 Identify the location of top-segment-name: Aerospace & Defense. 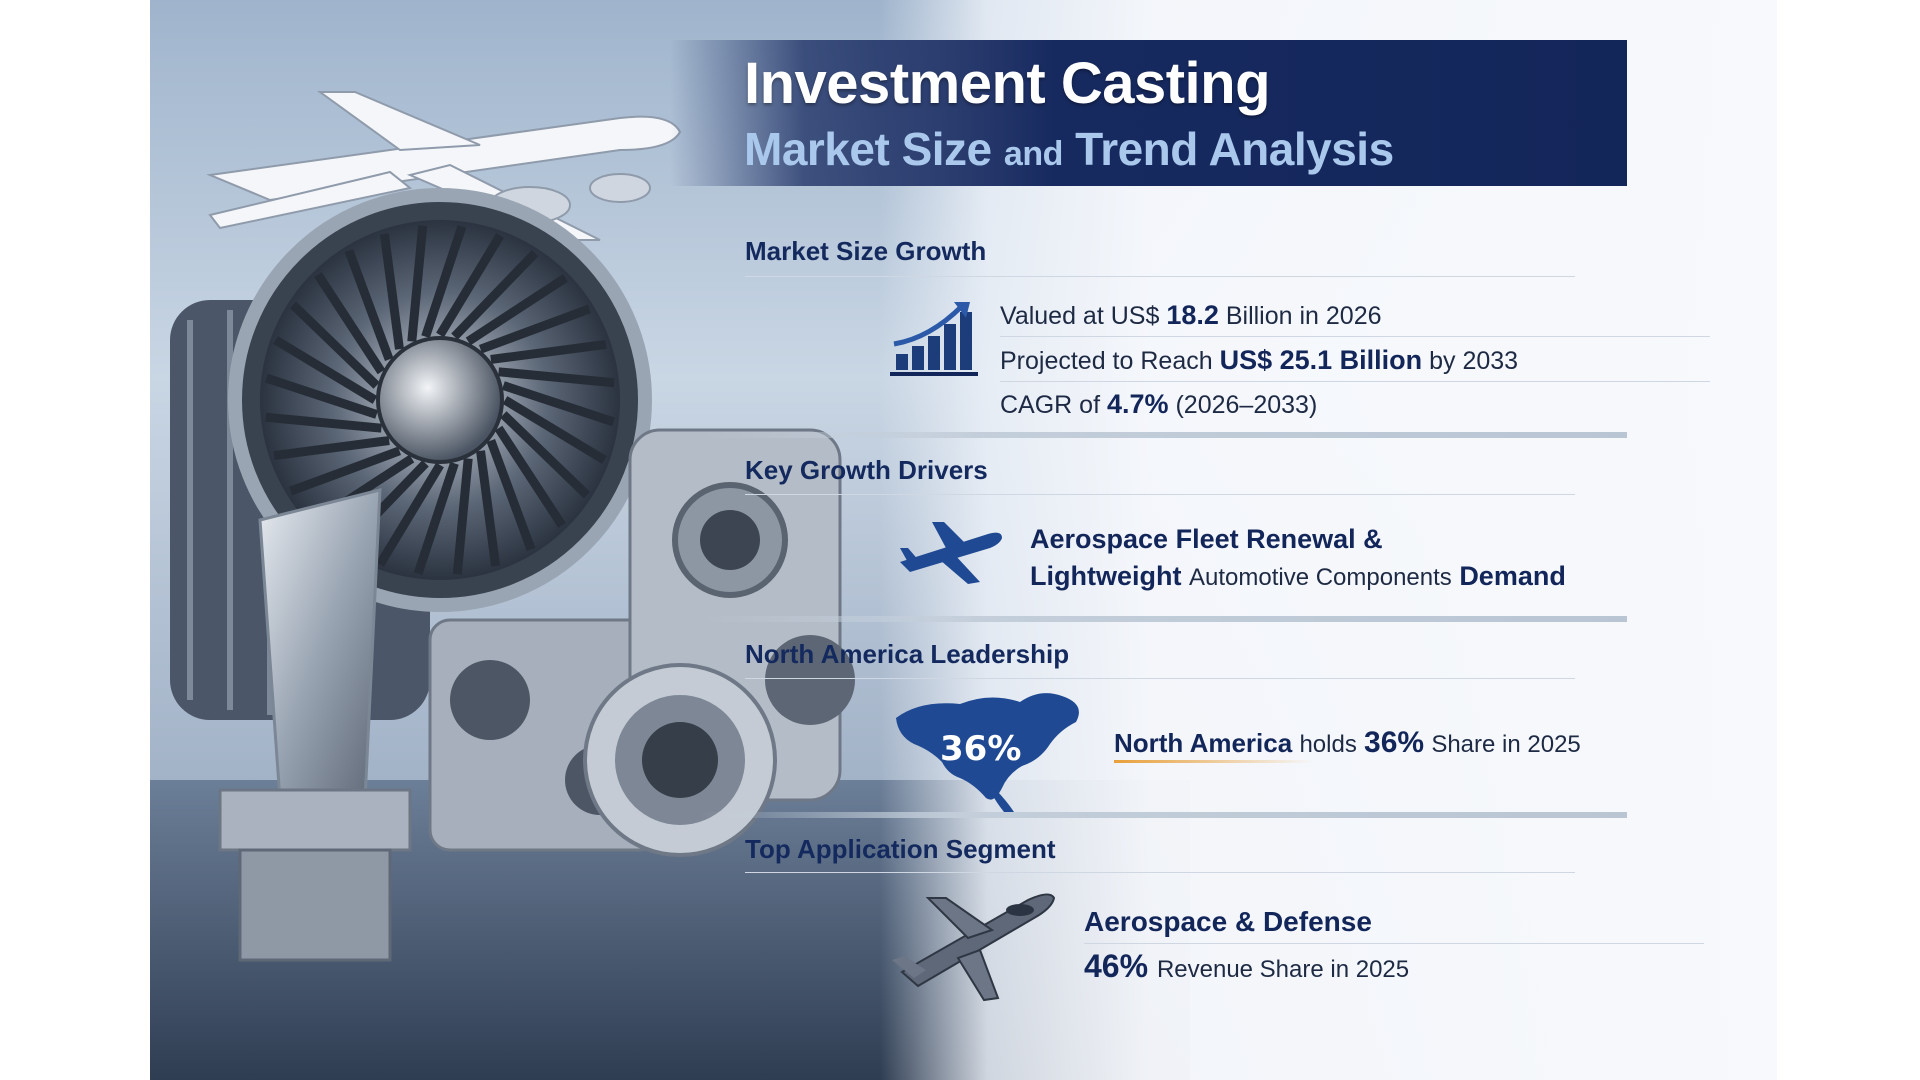
(1228, 921).